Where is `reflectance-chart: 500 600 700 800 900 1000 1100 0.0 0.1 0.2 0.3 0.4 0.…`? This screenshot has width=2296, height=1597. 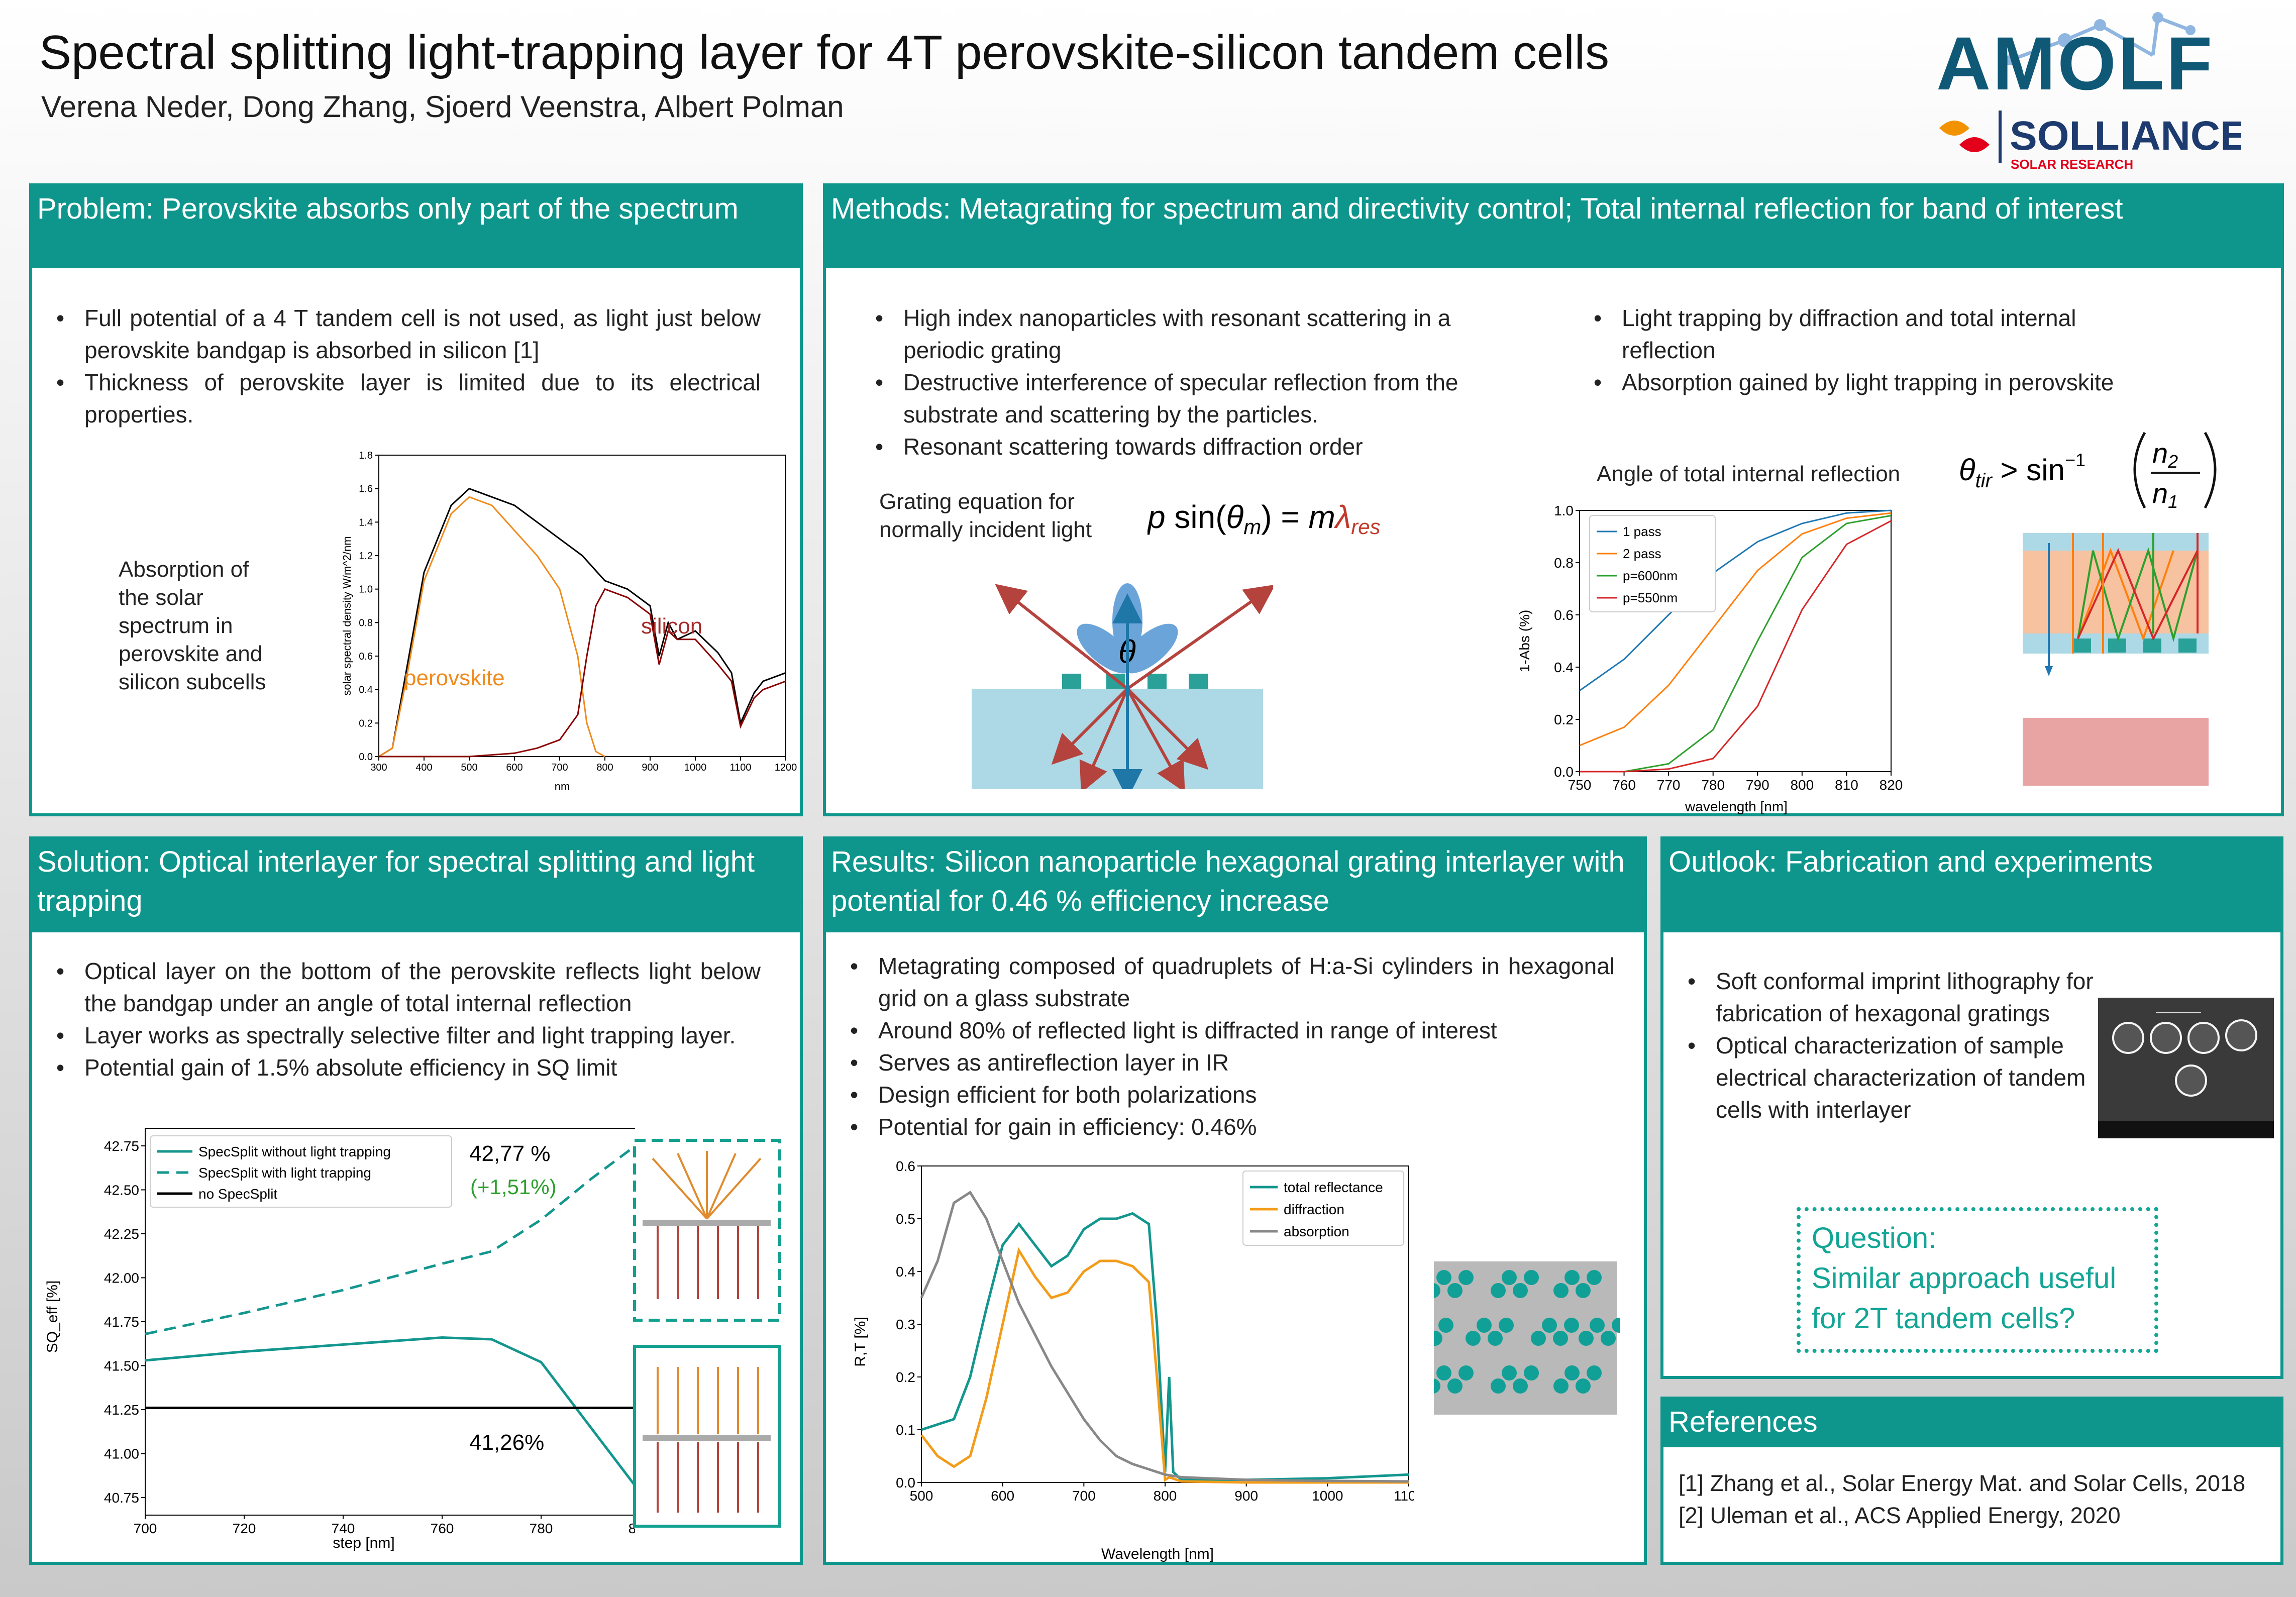 reflectance-chart: 500 600 700 800 900 1000 1100 0.0 0.1 0.2 0.3 0.4 0.… is located at coordinates (1133, 1361).